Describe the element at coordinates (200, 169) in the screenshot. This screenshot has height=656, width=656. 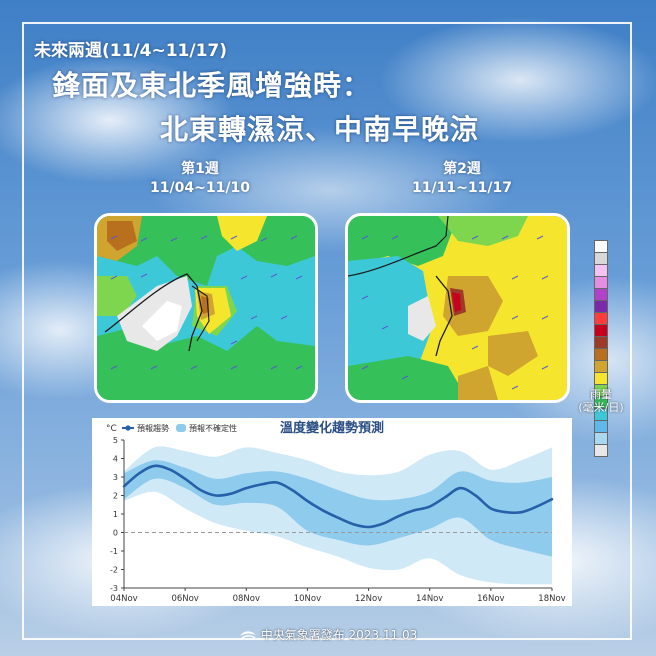
I see `week1-label: 第1週` at that location.